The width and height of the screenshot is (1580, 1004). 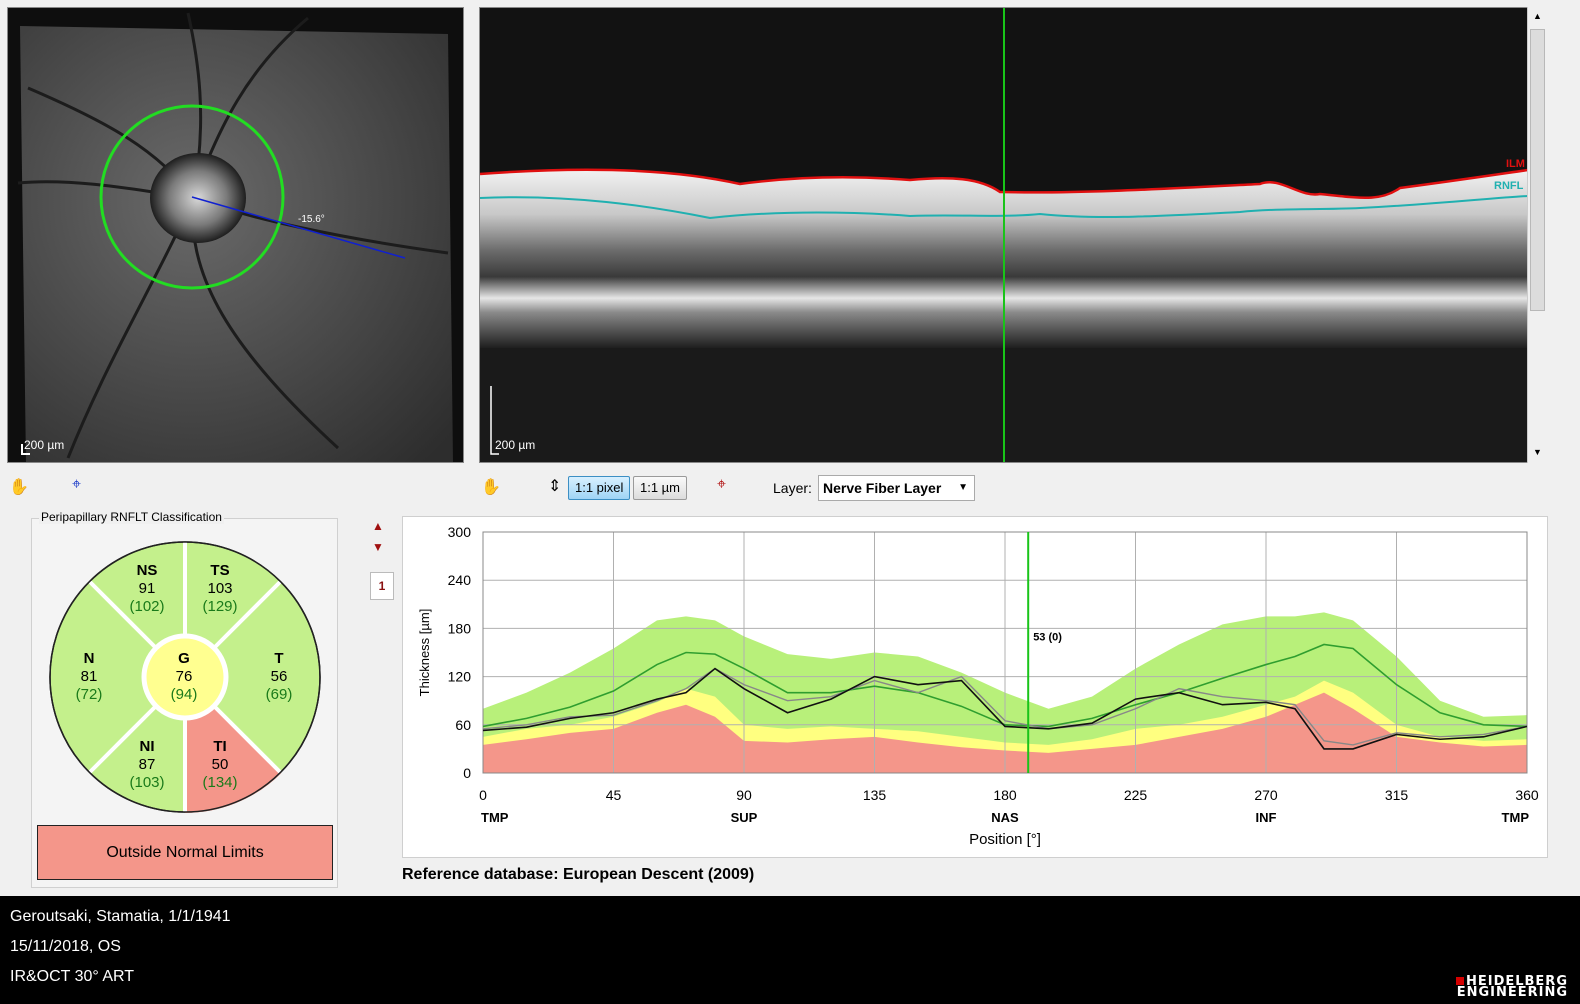 I want to click on layer-select: Nerve Fiber Layer ▼, so click(x=896, y=488).